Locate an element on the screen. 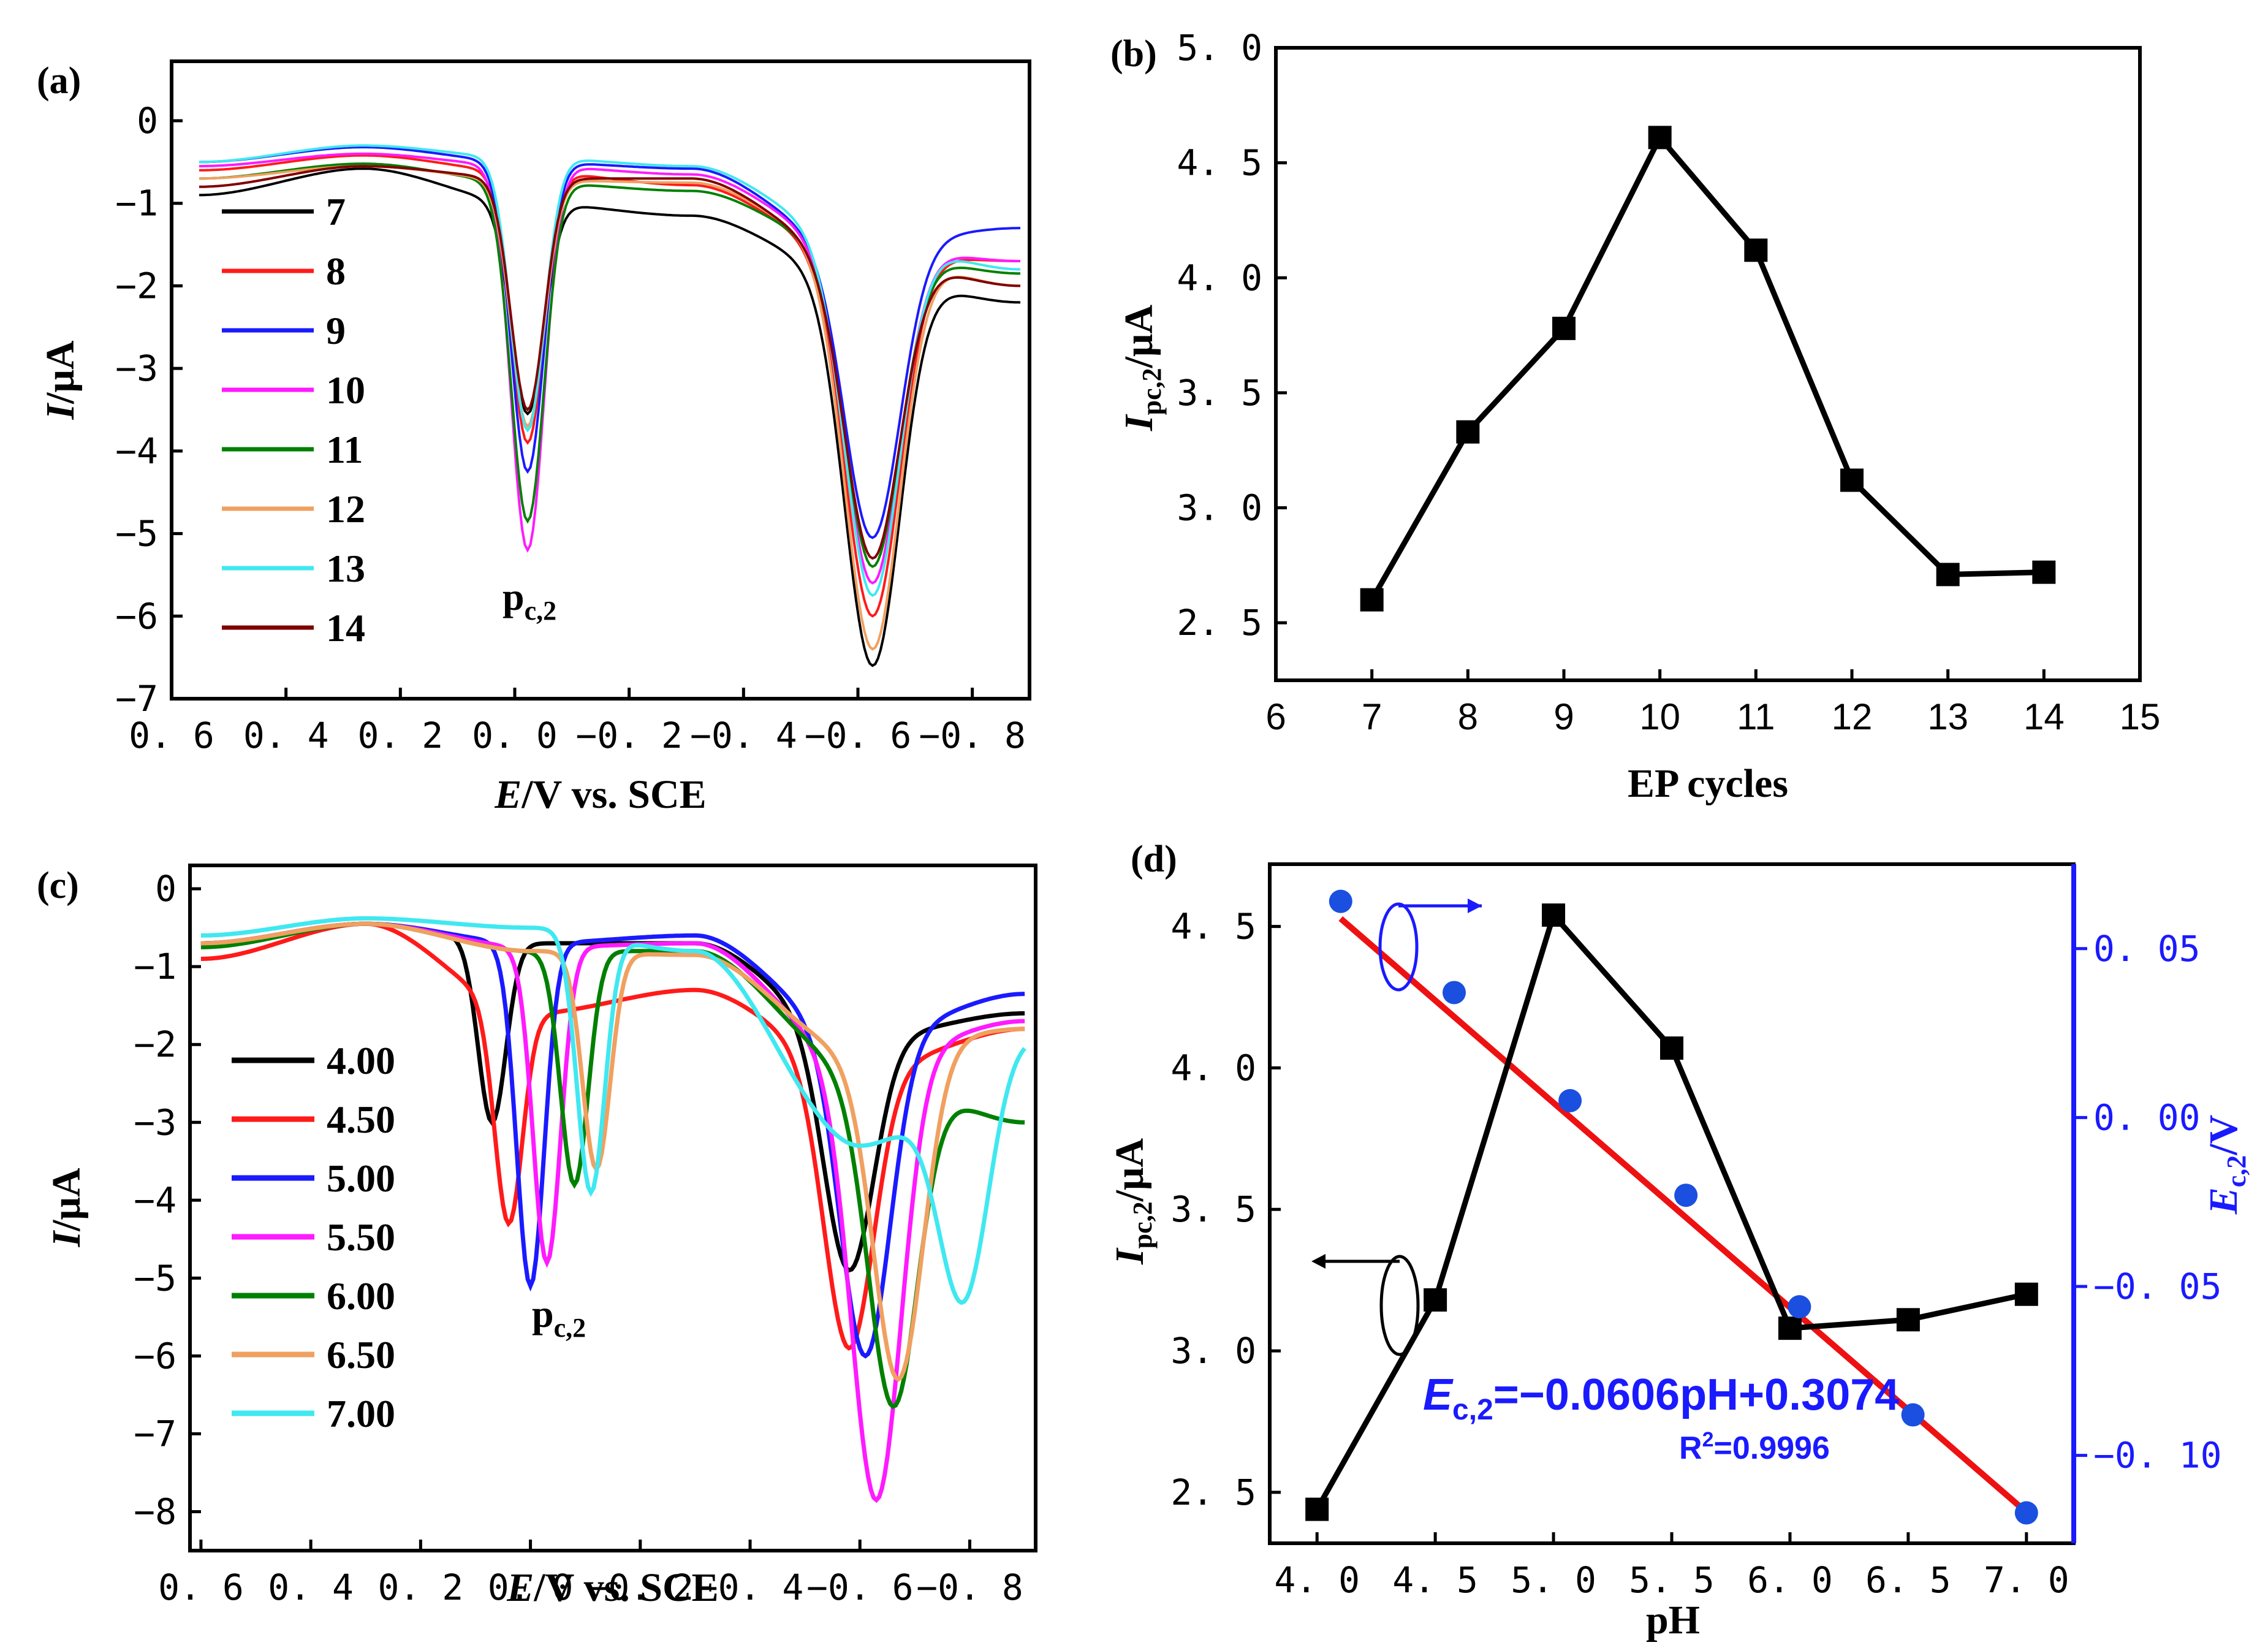  panel-a-frame is located at coordinates (600, 380).